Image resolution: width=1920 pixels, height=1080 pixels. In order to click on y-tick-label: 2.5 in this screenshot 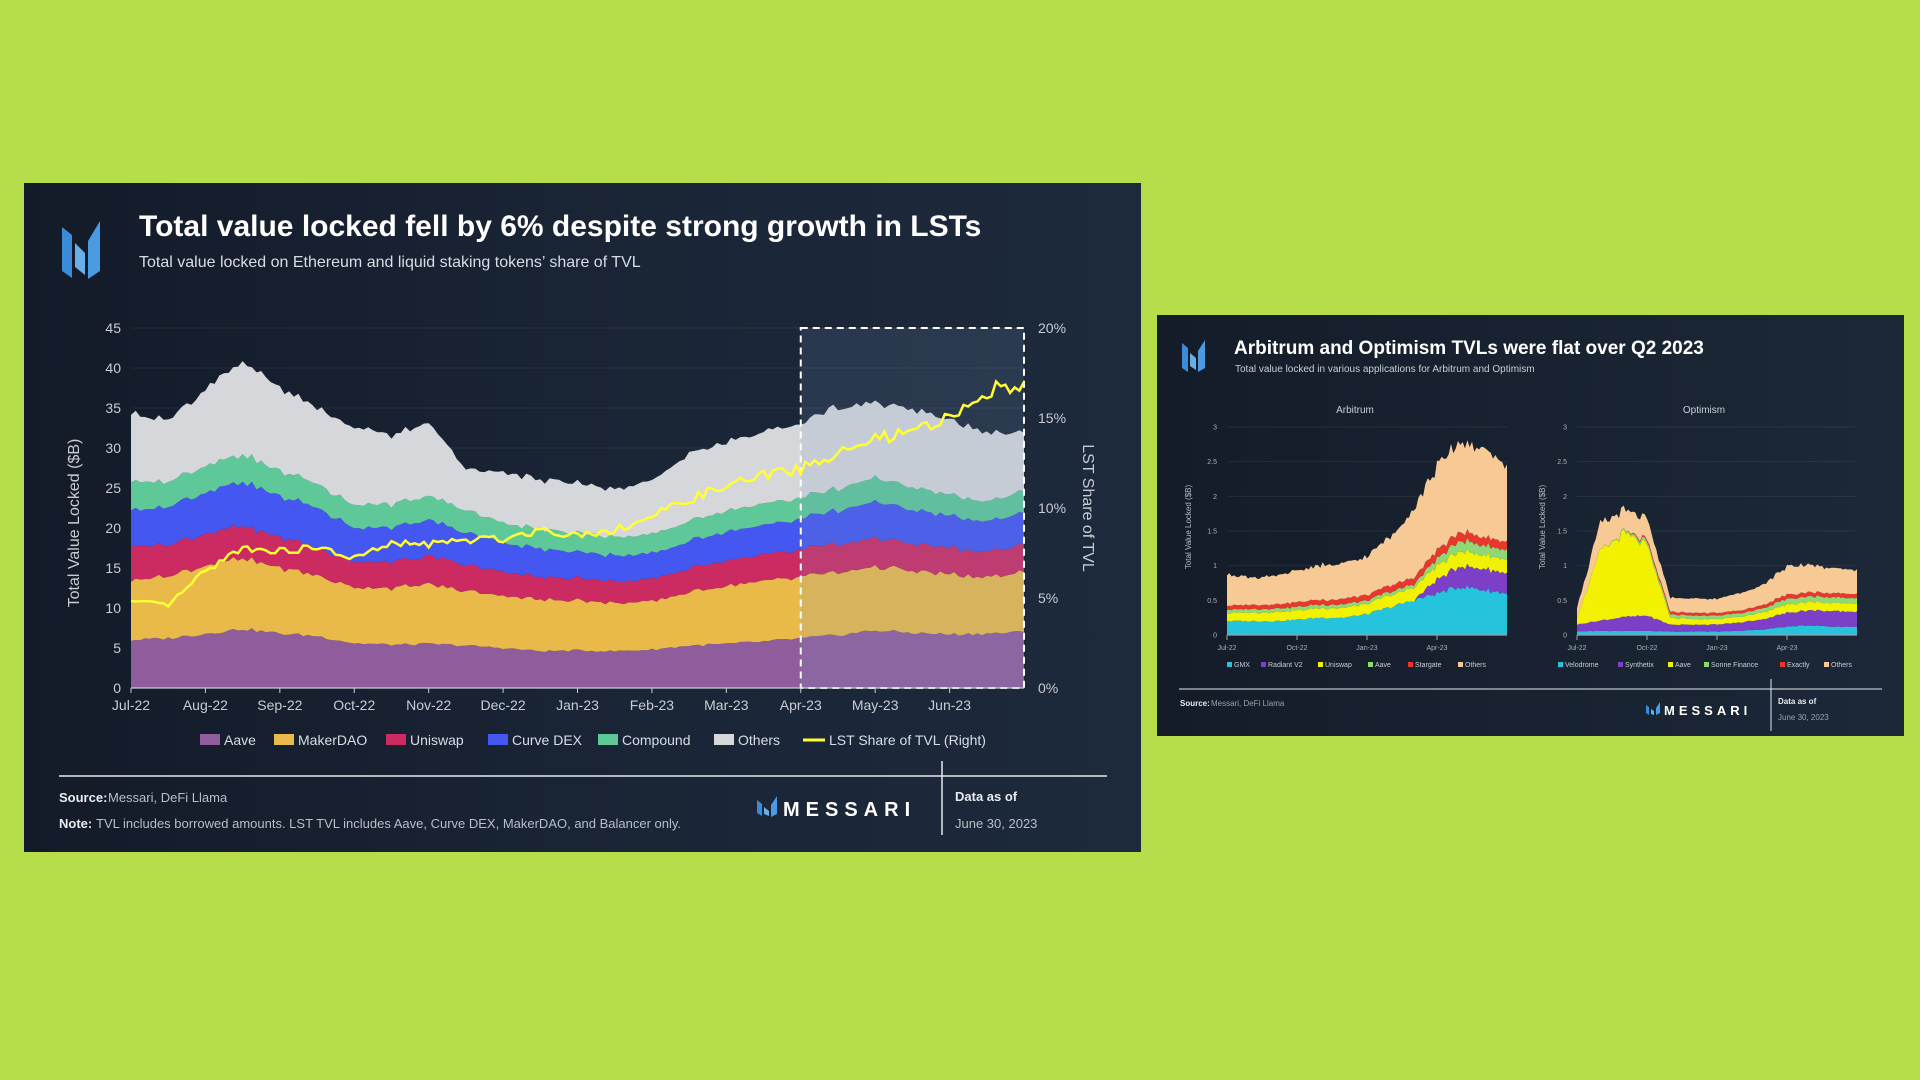, I will do `click(1562, 462)`.